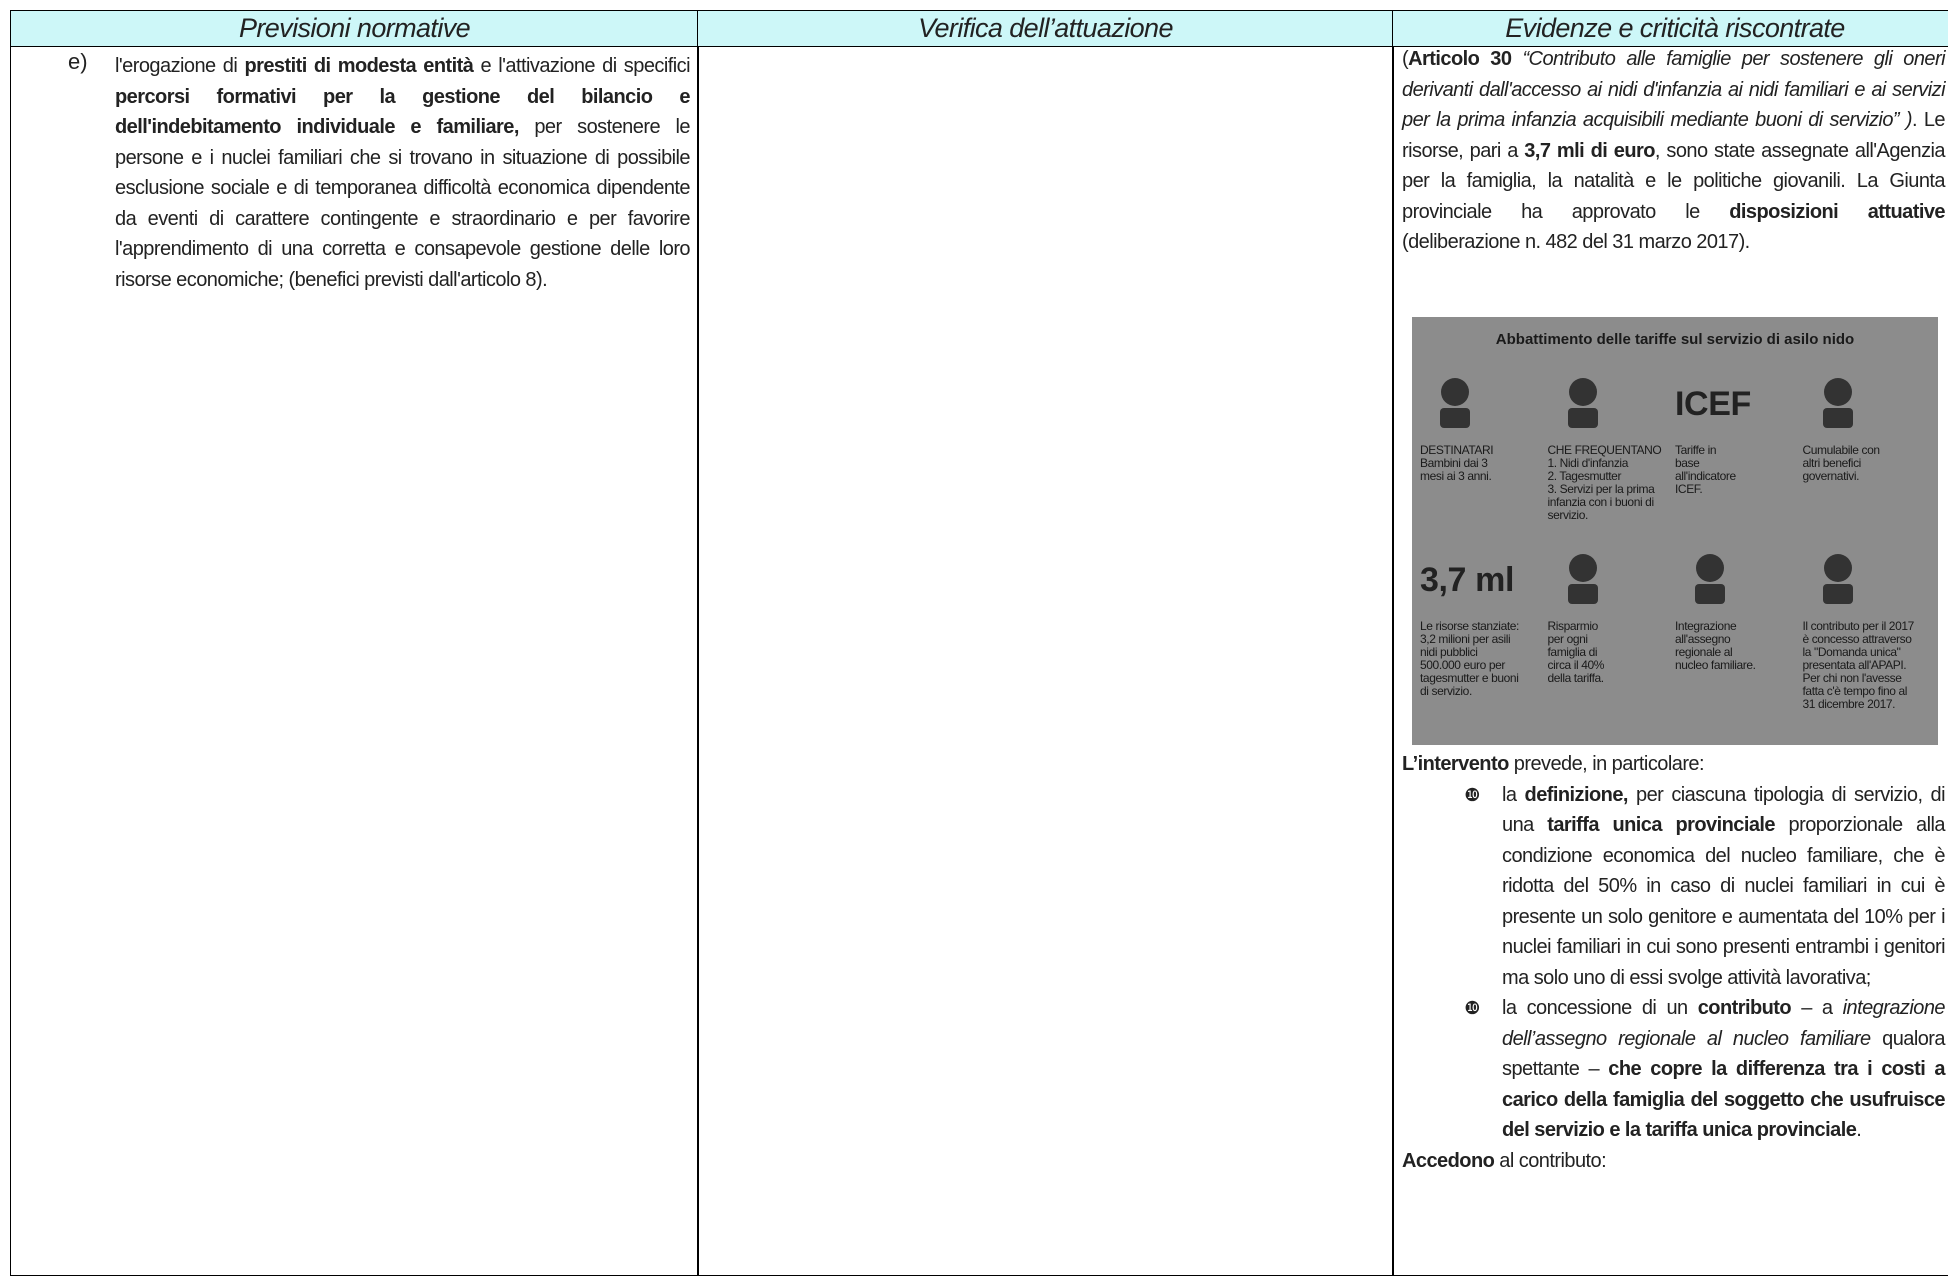 This screenshot has width=1948, height=1276. Describe the element at coordinates (1576, 678) in the screenshot. I see `infographic-text: della tariffa.` at that location.